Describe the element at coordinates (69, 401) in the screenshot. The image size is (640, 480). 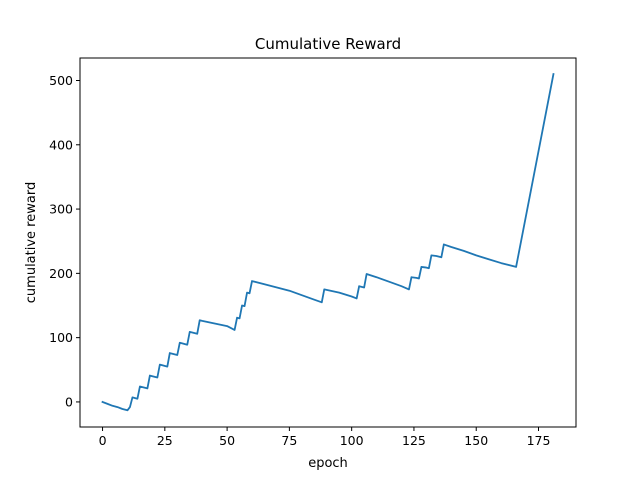
I see `y-tick-label: 0` at that location.